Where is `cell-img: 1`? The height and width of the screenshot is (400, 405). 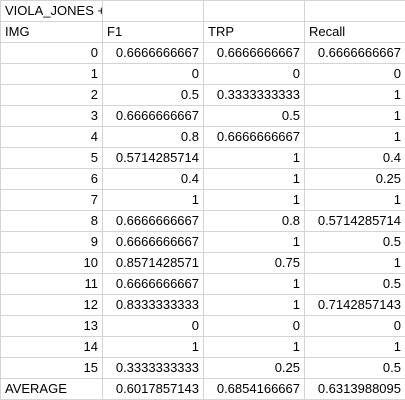 cell-img: 1 is located at coordinates (51, 74).